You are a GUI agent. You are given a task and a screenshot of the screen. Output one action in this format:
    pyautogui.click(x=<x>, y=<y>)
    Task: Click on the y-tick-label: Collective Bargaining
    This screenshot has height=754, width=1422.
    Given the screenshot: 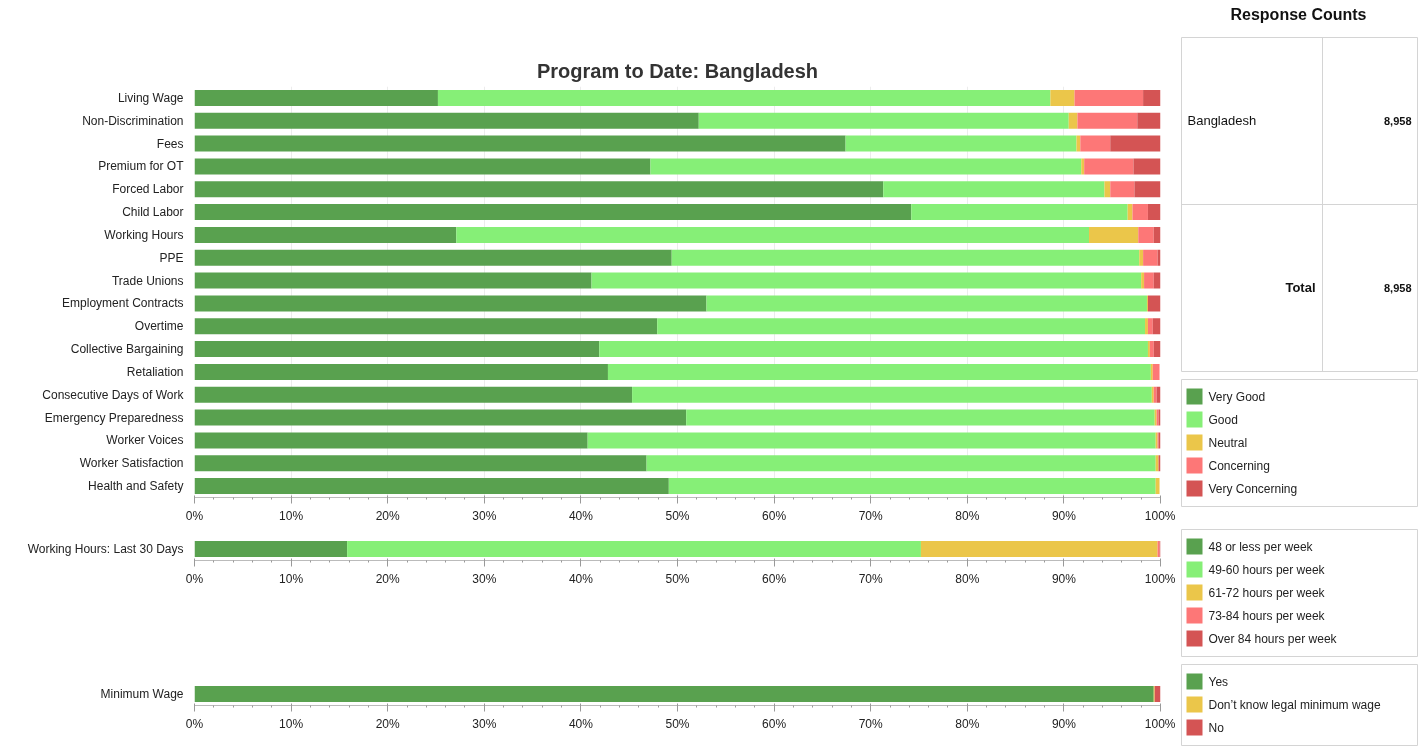 What is the action you would take?
    pyautogui.click(x=127, y=349)
    